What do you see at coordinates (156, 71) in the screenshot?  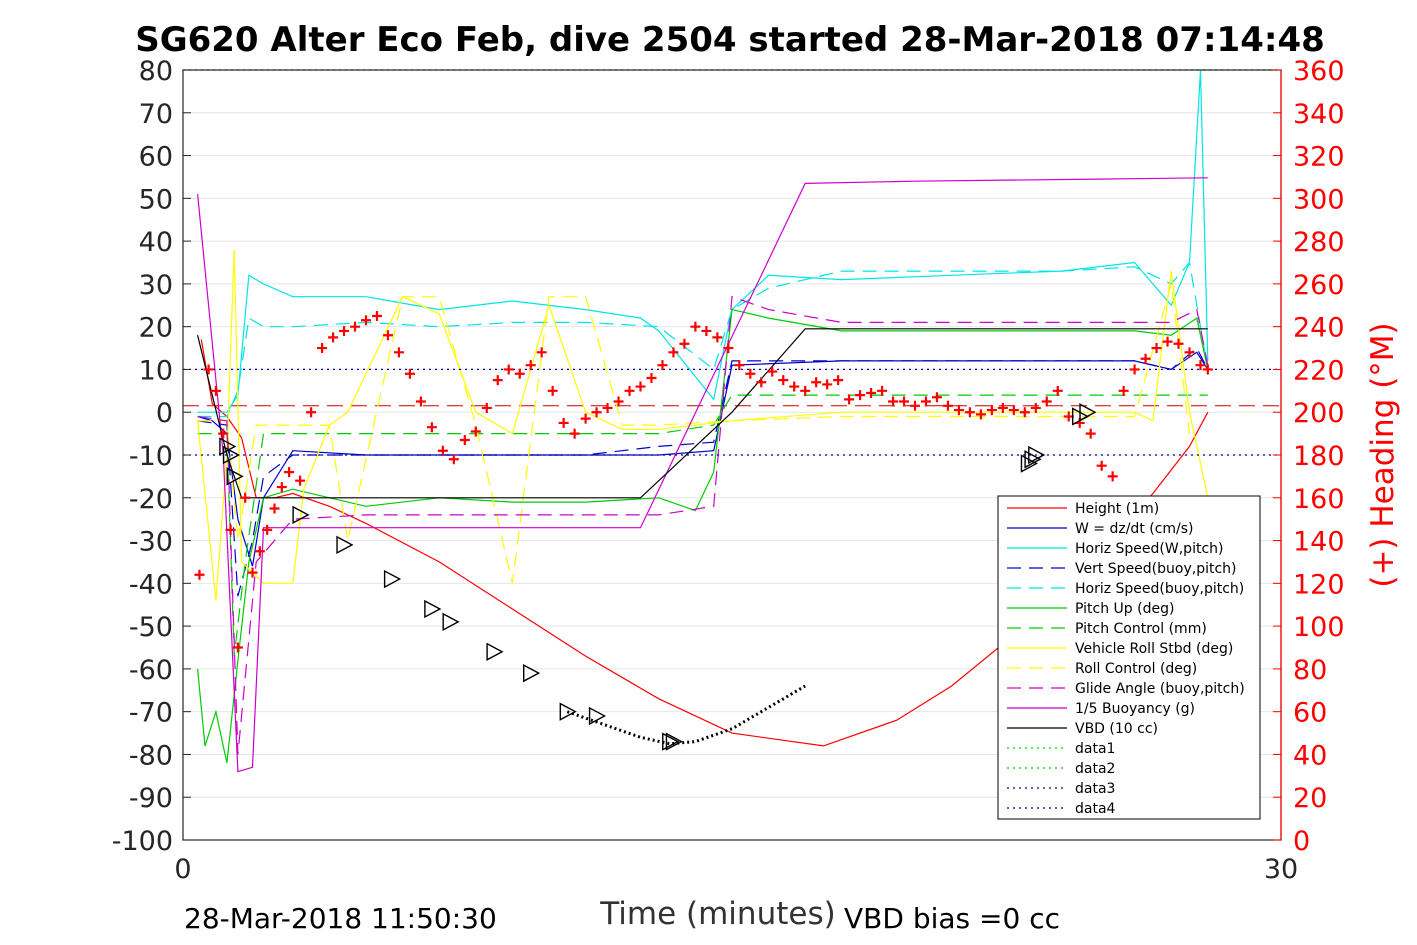 I see `y-tick-label: 80` at bounding box center [156, 71].